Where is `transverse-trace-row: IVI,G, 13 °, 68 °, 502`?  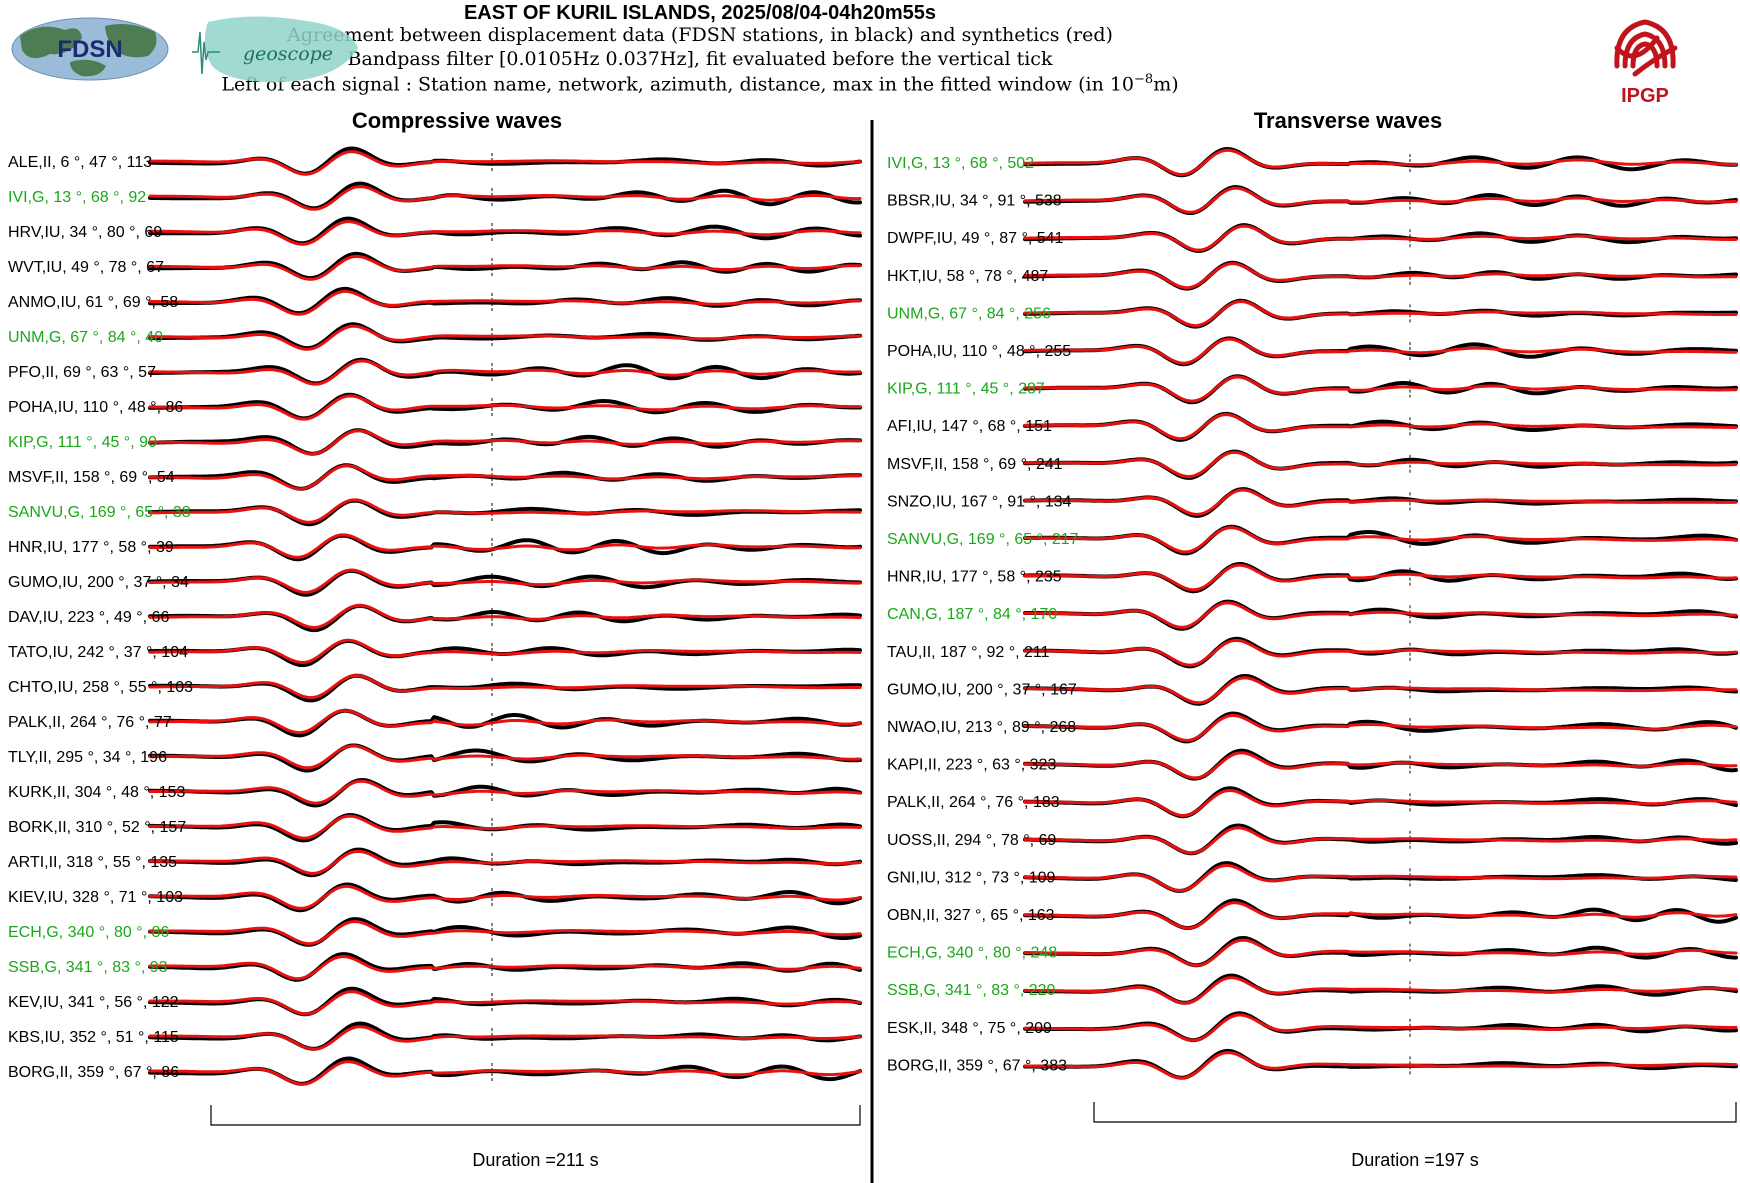
transverse-trace-row: IVI,G, 13 °, 68 °, 502 is located at coordinates (1312, 162).